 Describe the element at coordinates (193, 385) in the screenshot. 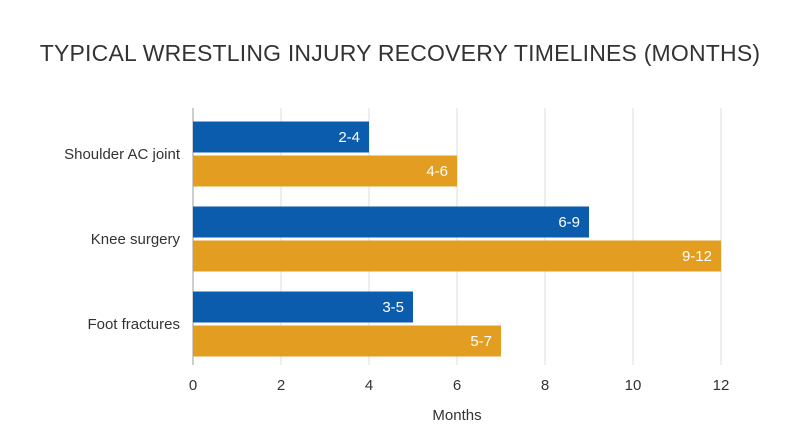

I see `x-tick-label: 0` at that location.